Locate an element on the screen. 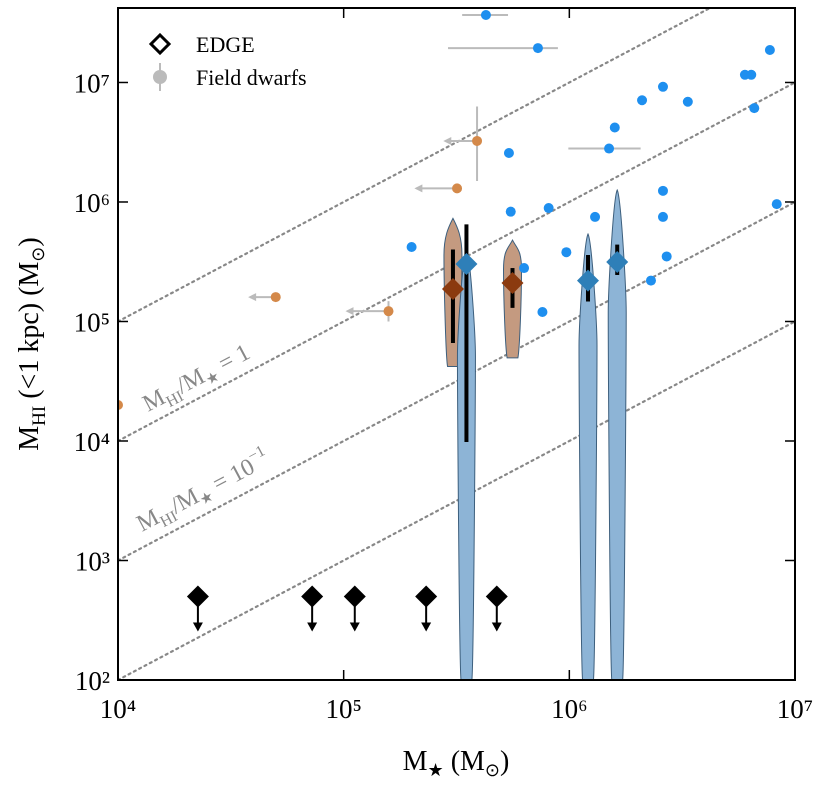 Image resolution: width=830 pixels, height=789 pixels. x-tick-label: 10⁷ is located at coordinates (795, 709).